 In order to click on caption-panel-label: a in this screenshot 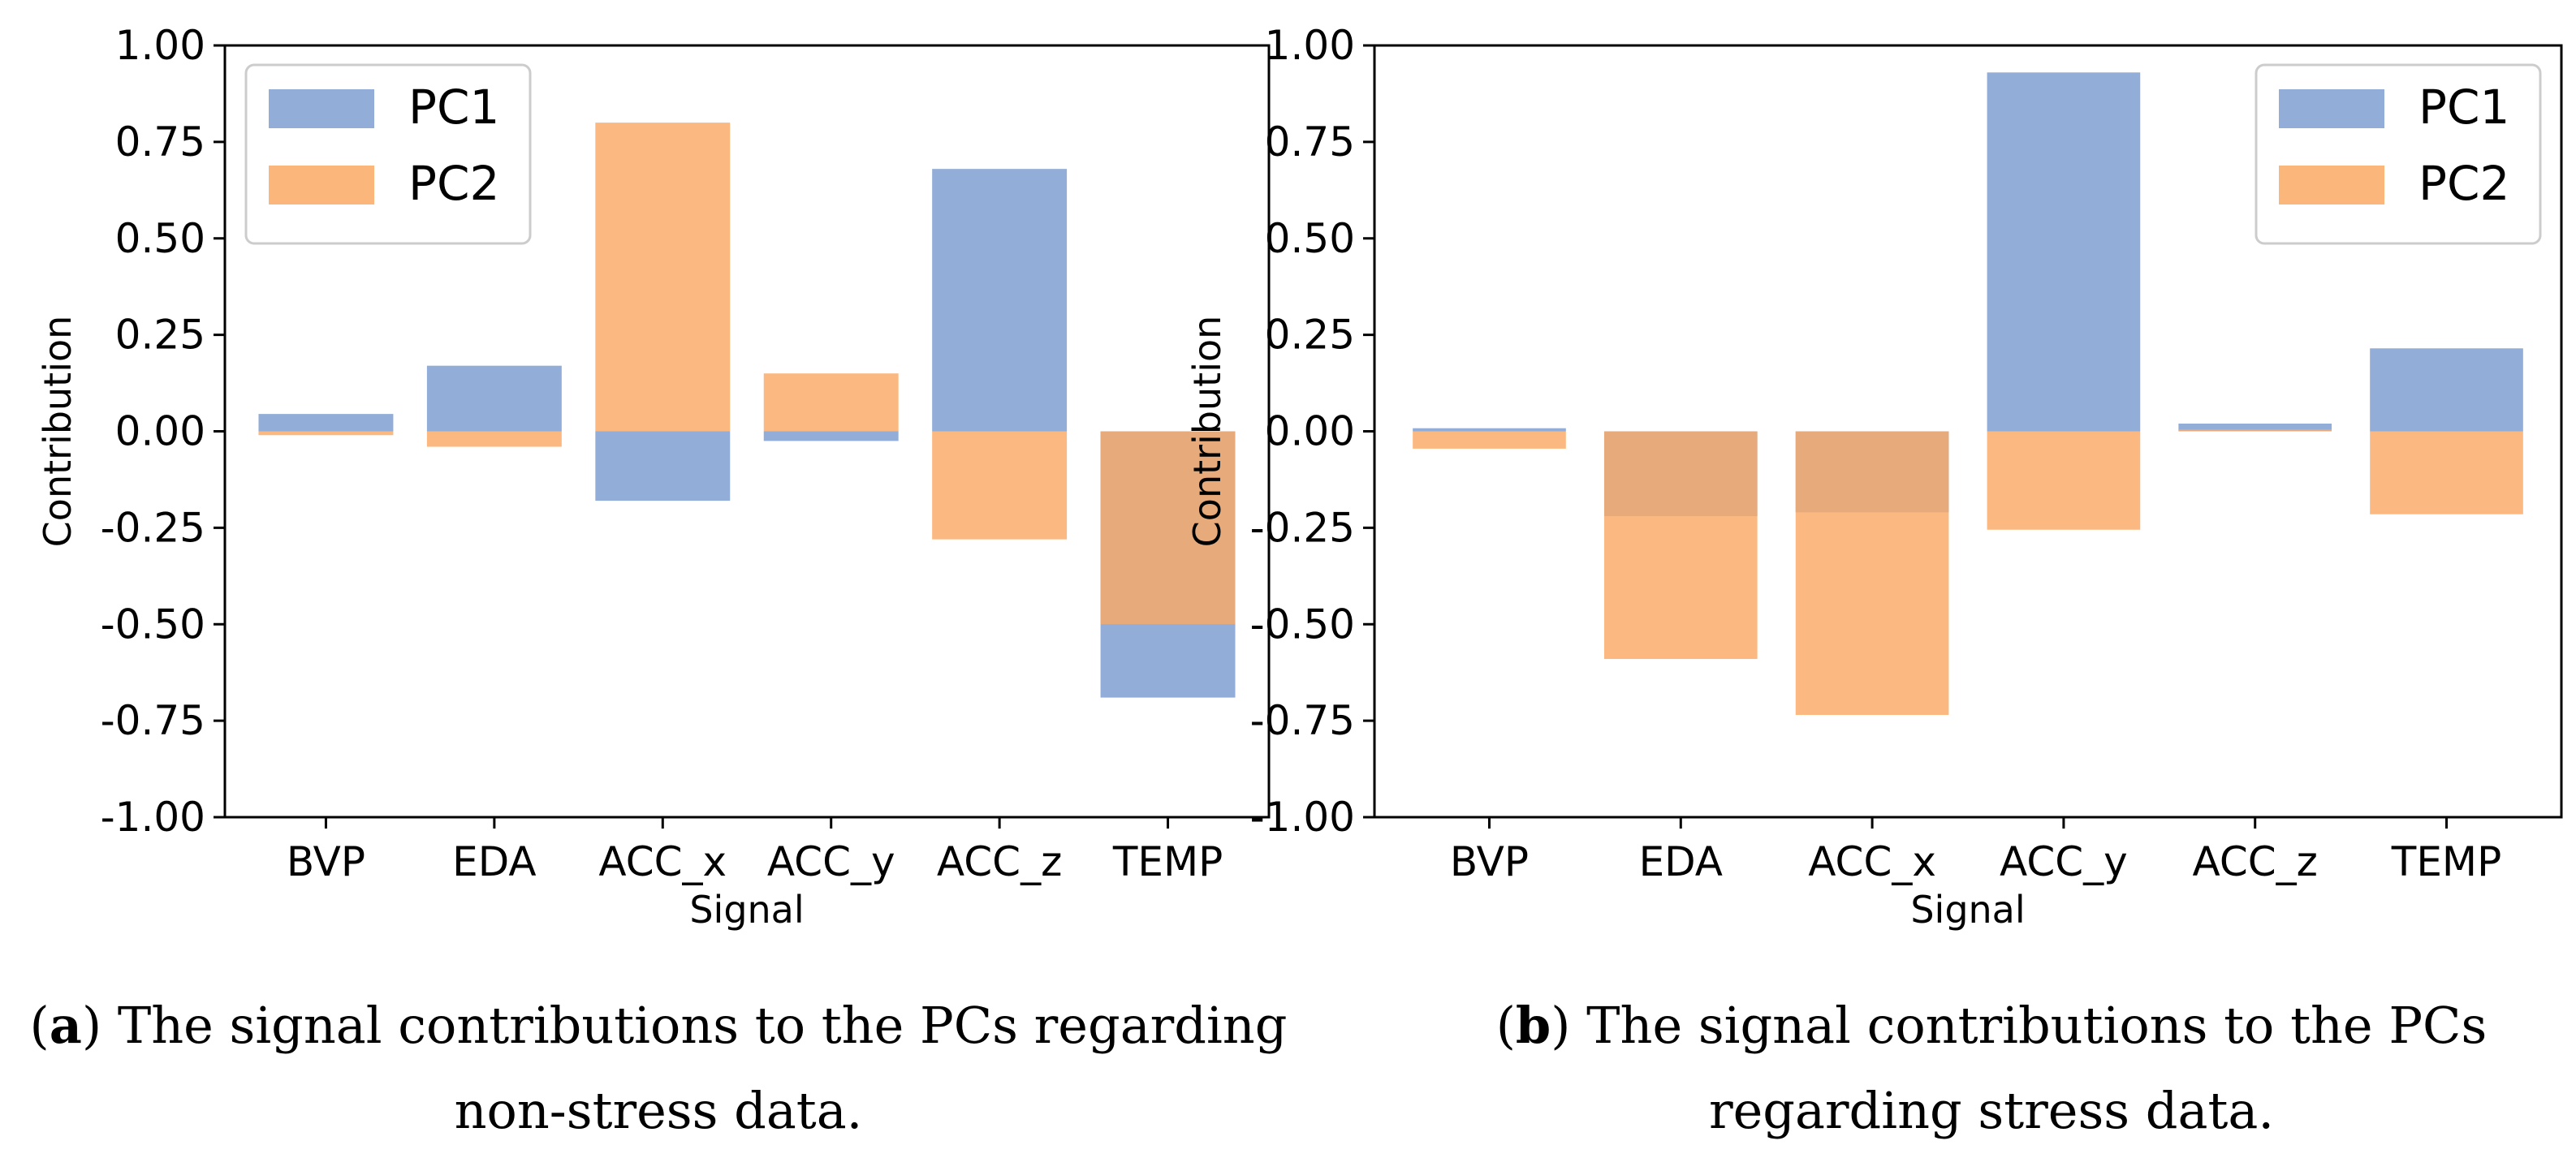, I will do `click(66, 1025)`.